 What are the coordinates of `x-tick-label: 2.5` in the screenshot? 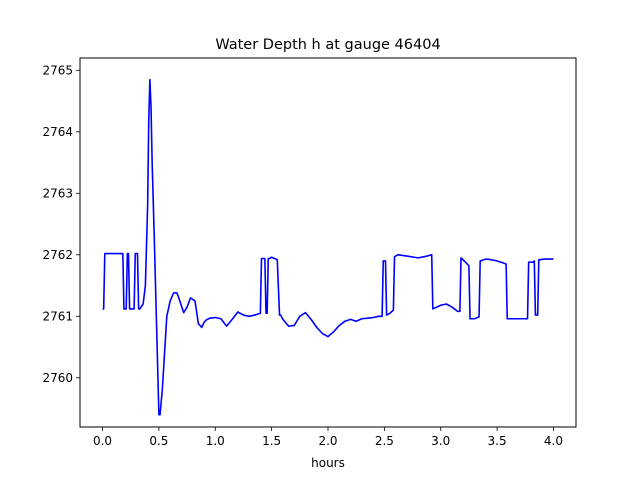 It's located at (384, 441).